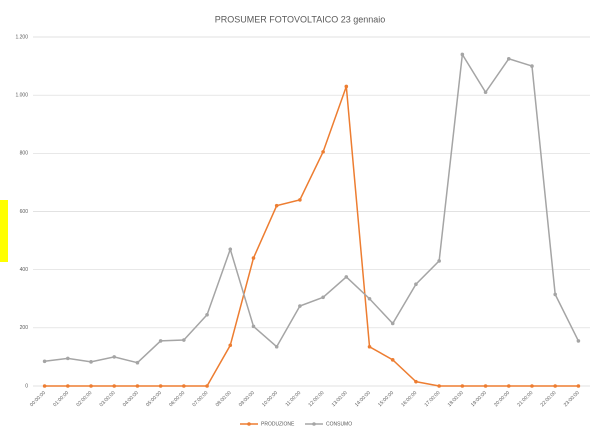  What do you see at coordinates (24, 328) in the screenshot?
I see `y-tick-label: 200` at bounding box center [24, 328].